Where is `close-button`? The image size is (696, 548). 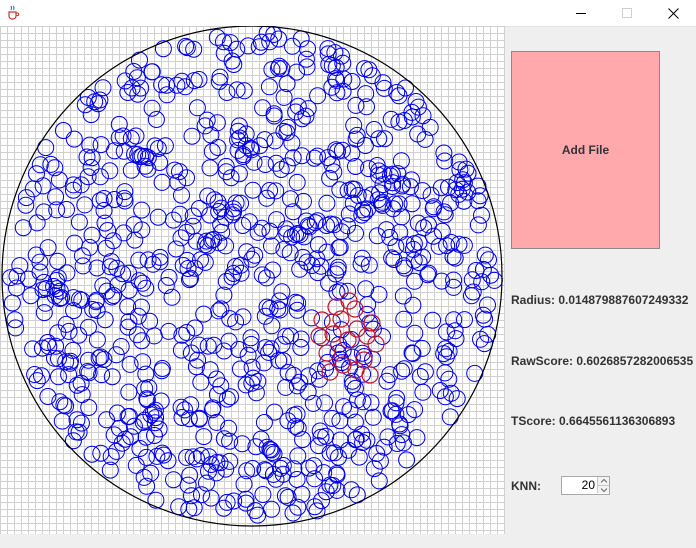
close-button is located at coordinates (673, 13).